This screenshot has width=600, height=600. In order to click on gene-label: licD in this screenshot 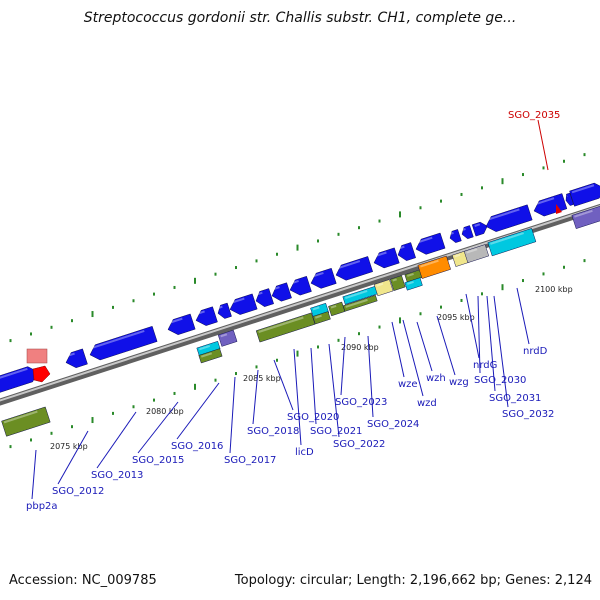, I will do `click(304, 452)`.